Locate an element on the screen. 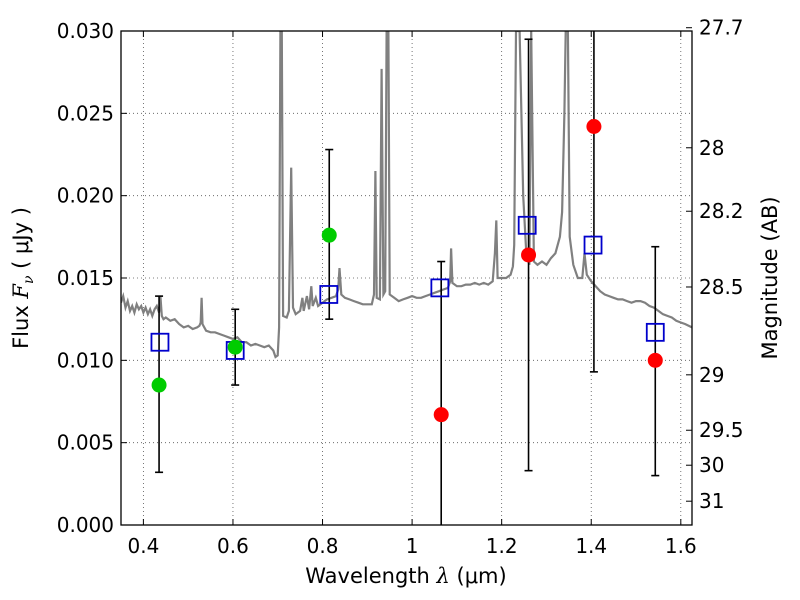 This screenshot has height=600, width=800. x-tick-label: 1.2 is located at coordinates (502, 546).